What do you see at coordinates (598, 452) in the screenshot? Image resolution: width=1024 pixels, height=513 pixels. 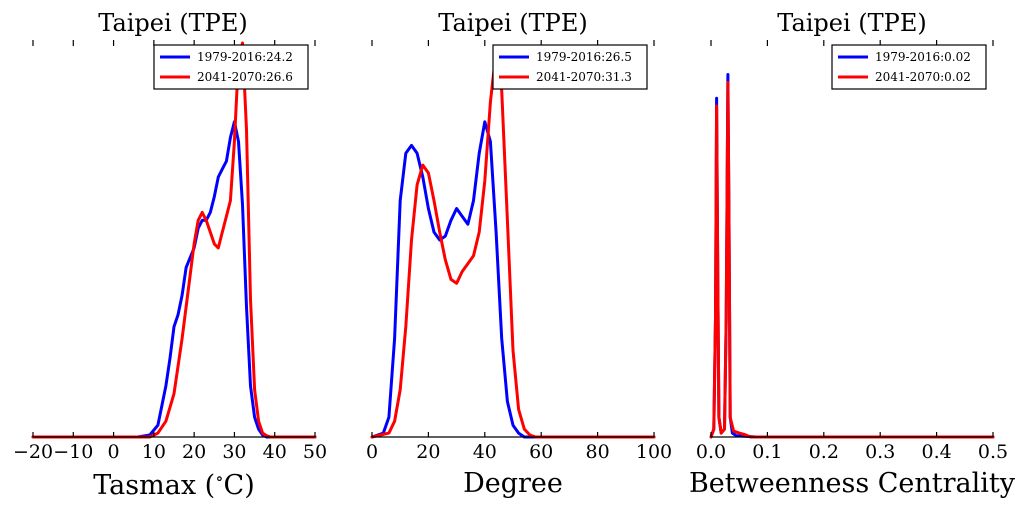 I see `panel-2-x-tick-label: 80` at bounding box center [598, 452].